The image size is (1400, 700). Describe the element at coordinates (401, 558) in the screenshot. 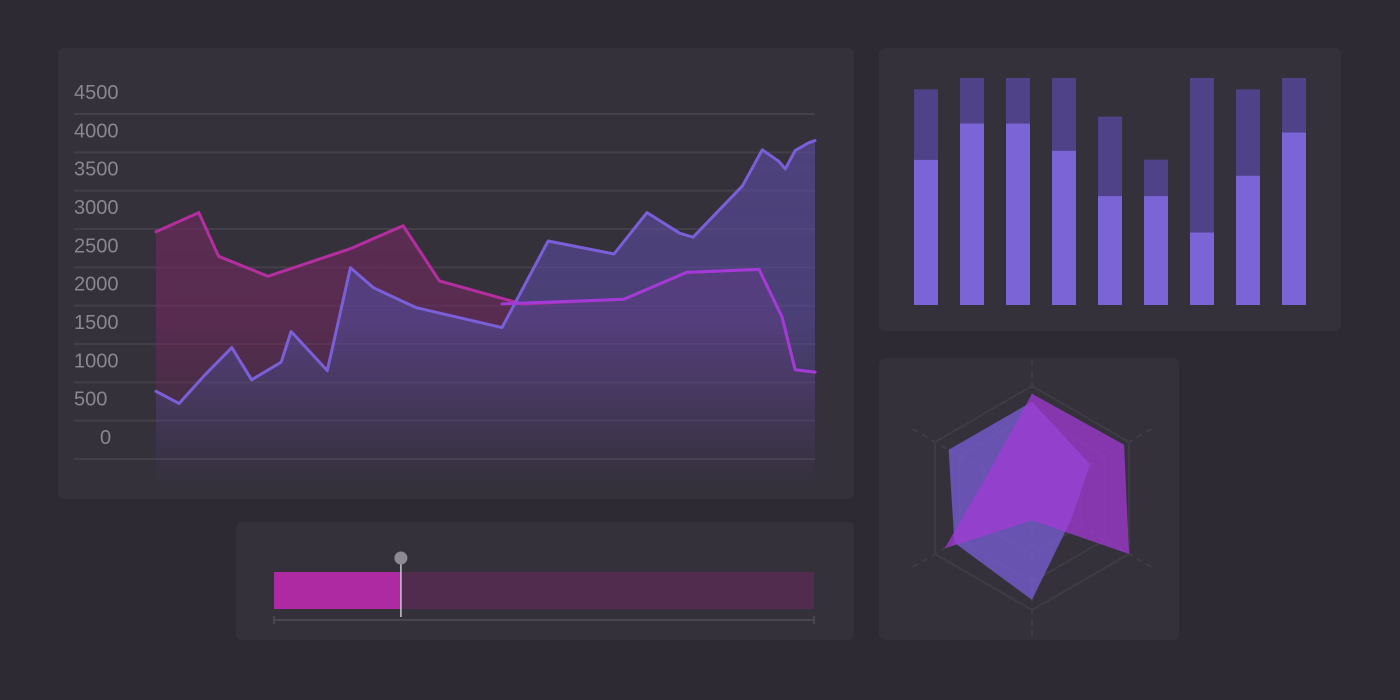

I see `progress-handle-knob` at that location.